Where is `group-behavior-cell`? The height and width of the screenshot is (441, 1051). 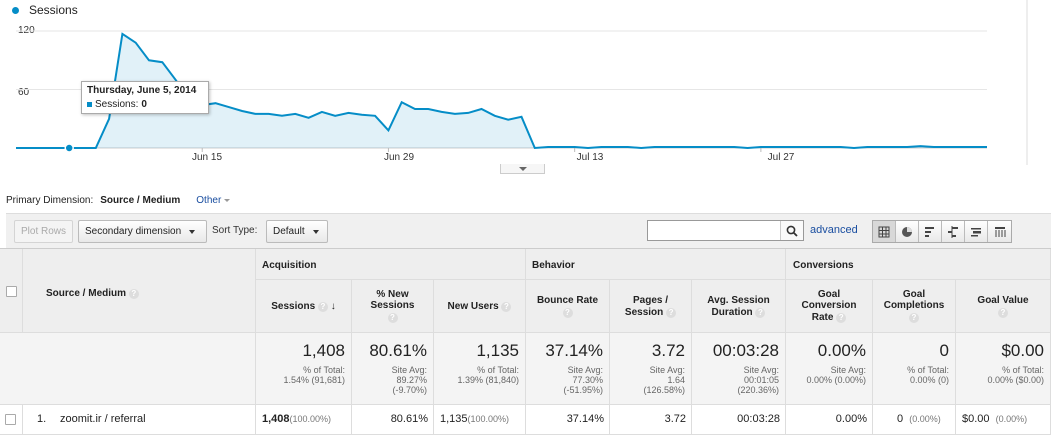
group-behavior-cell is located at coordinates (656, 264).